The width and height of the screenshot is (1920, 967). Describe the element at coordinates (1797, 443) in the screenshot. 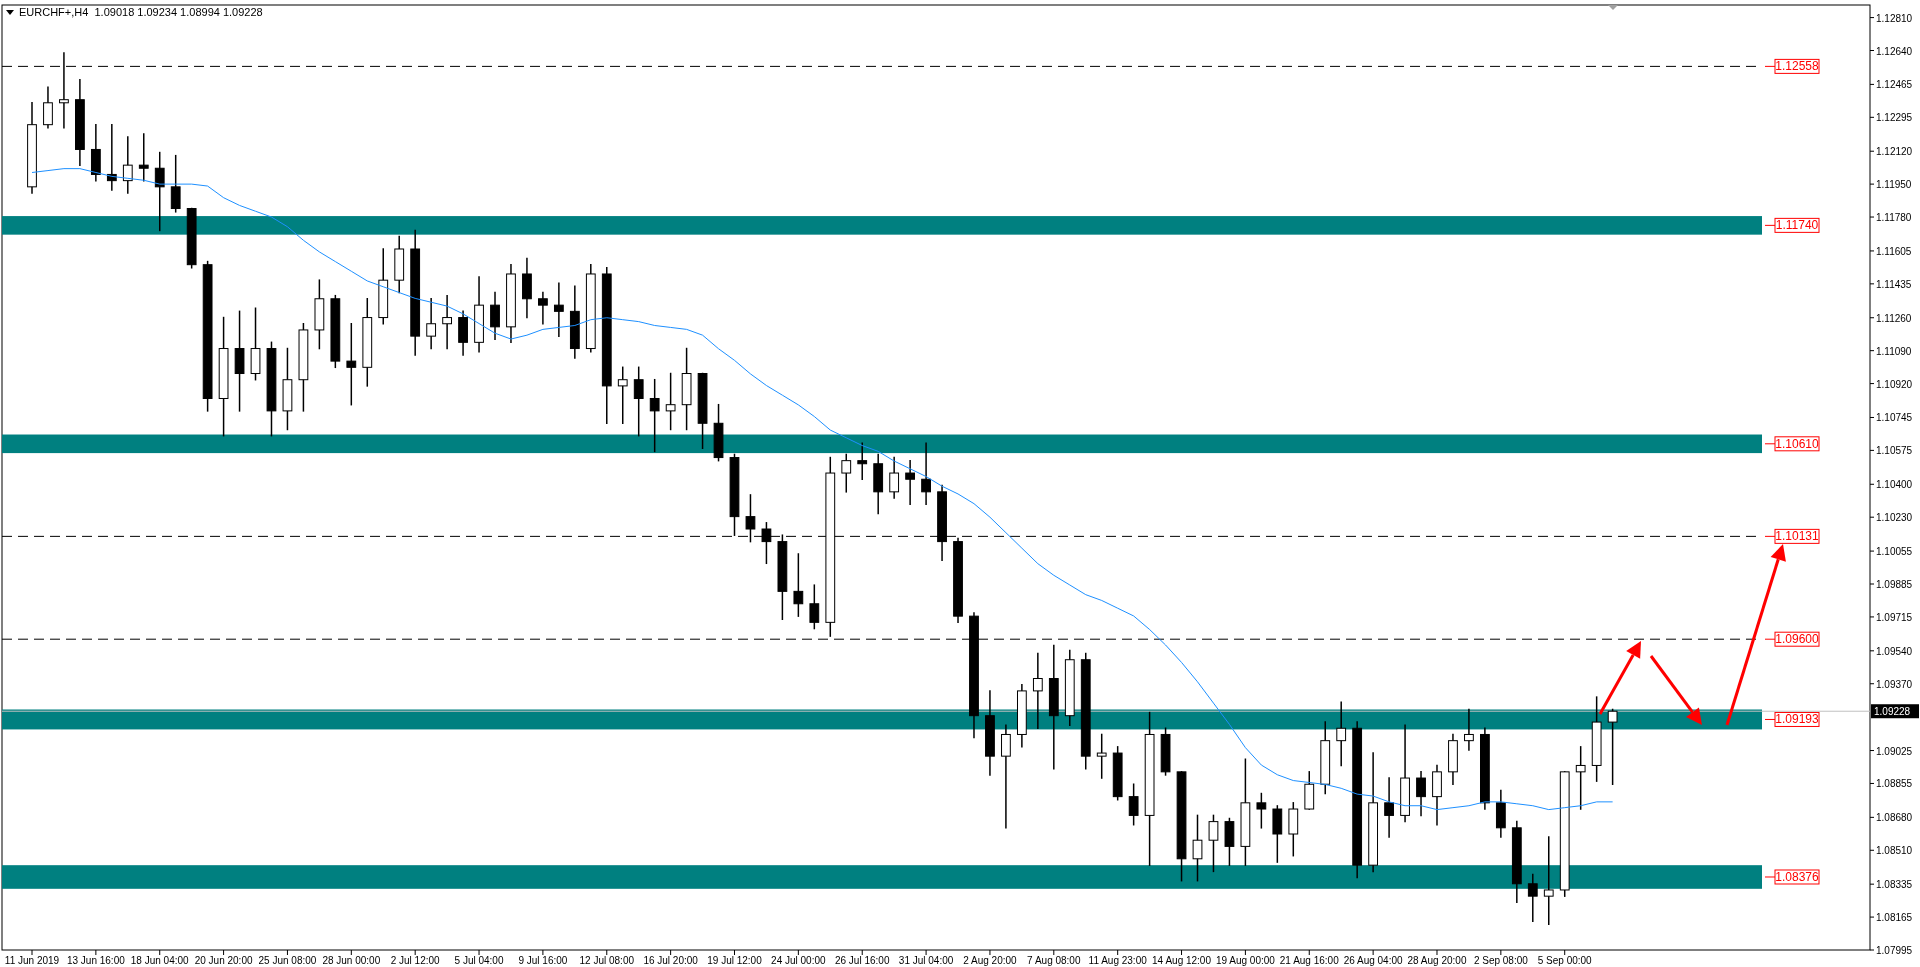

I see `band-label: 1.10610` at that location.